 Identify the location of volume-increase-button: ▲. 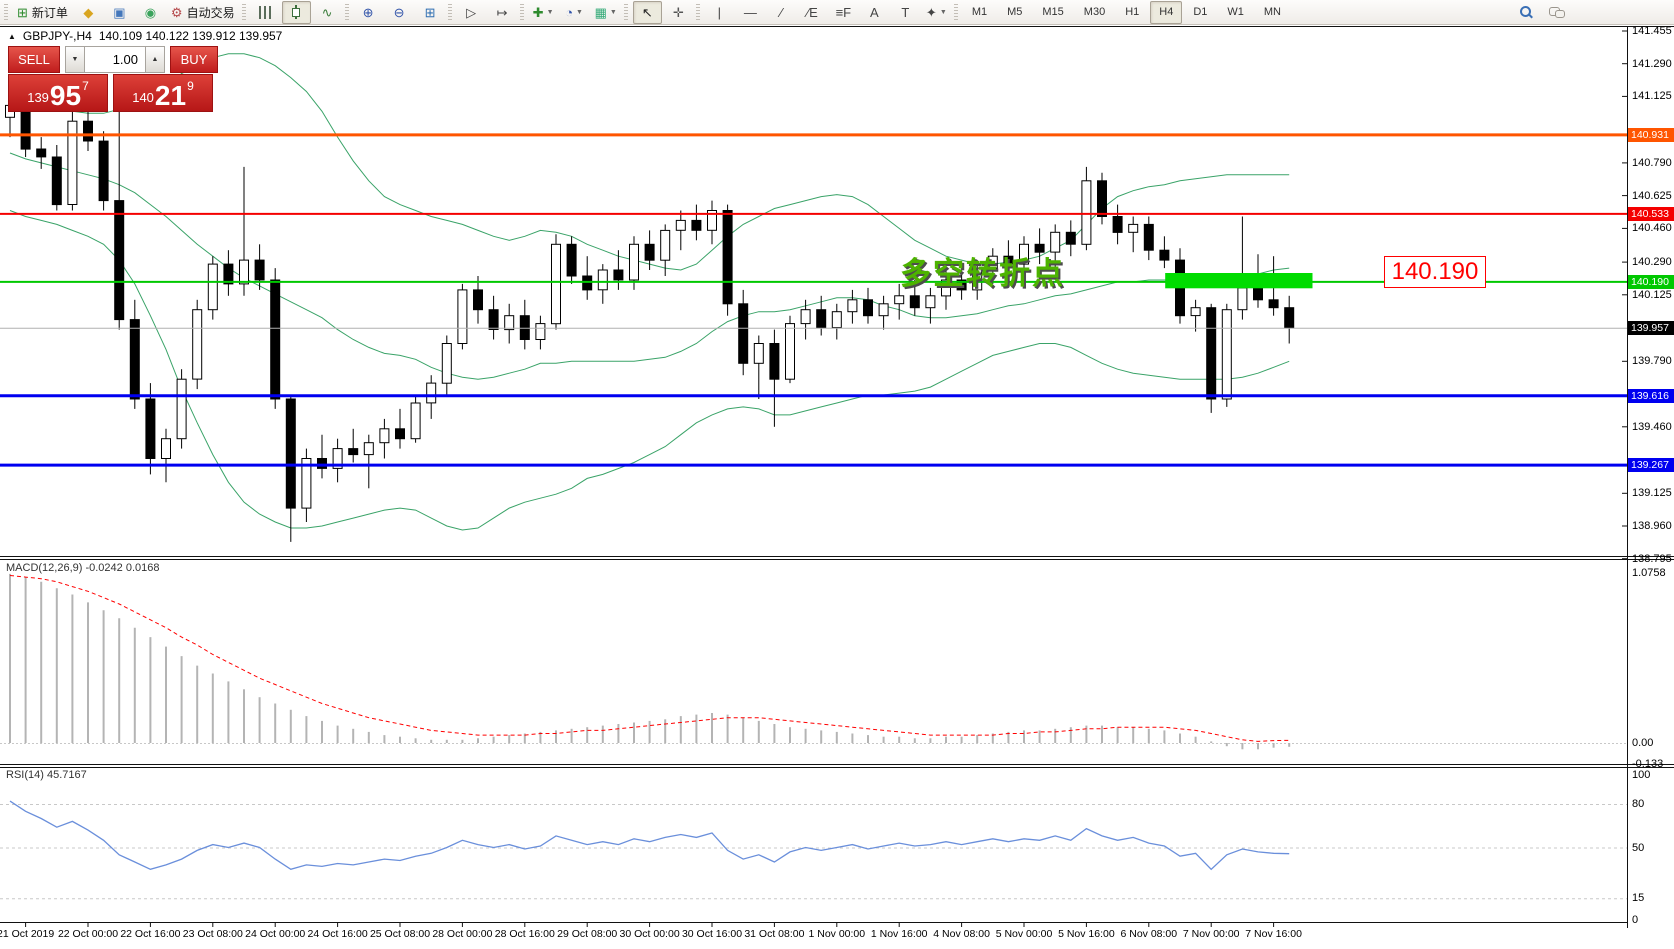
(155, 59).